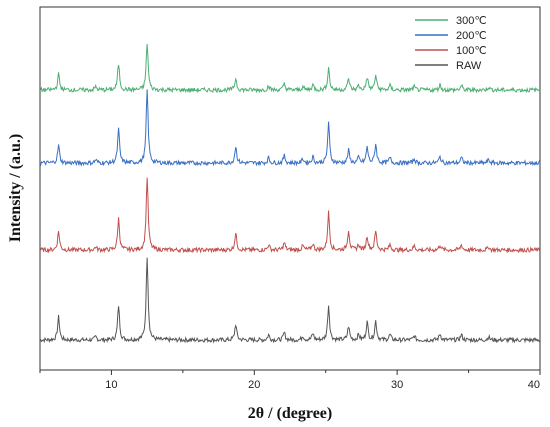 The width and height of the screenshot is (550, 427). I want to click on x-axis-title: 2θ / (degree), so click(290, 413).